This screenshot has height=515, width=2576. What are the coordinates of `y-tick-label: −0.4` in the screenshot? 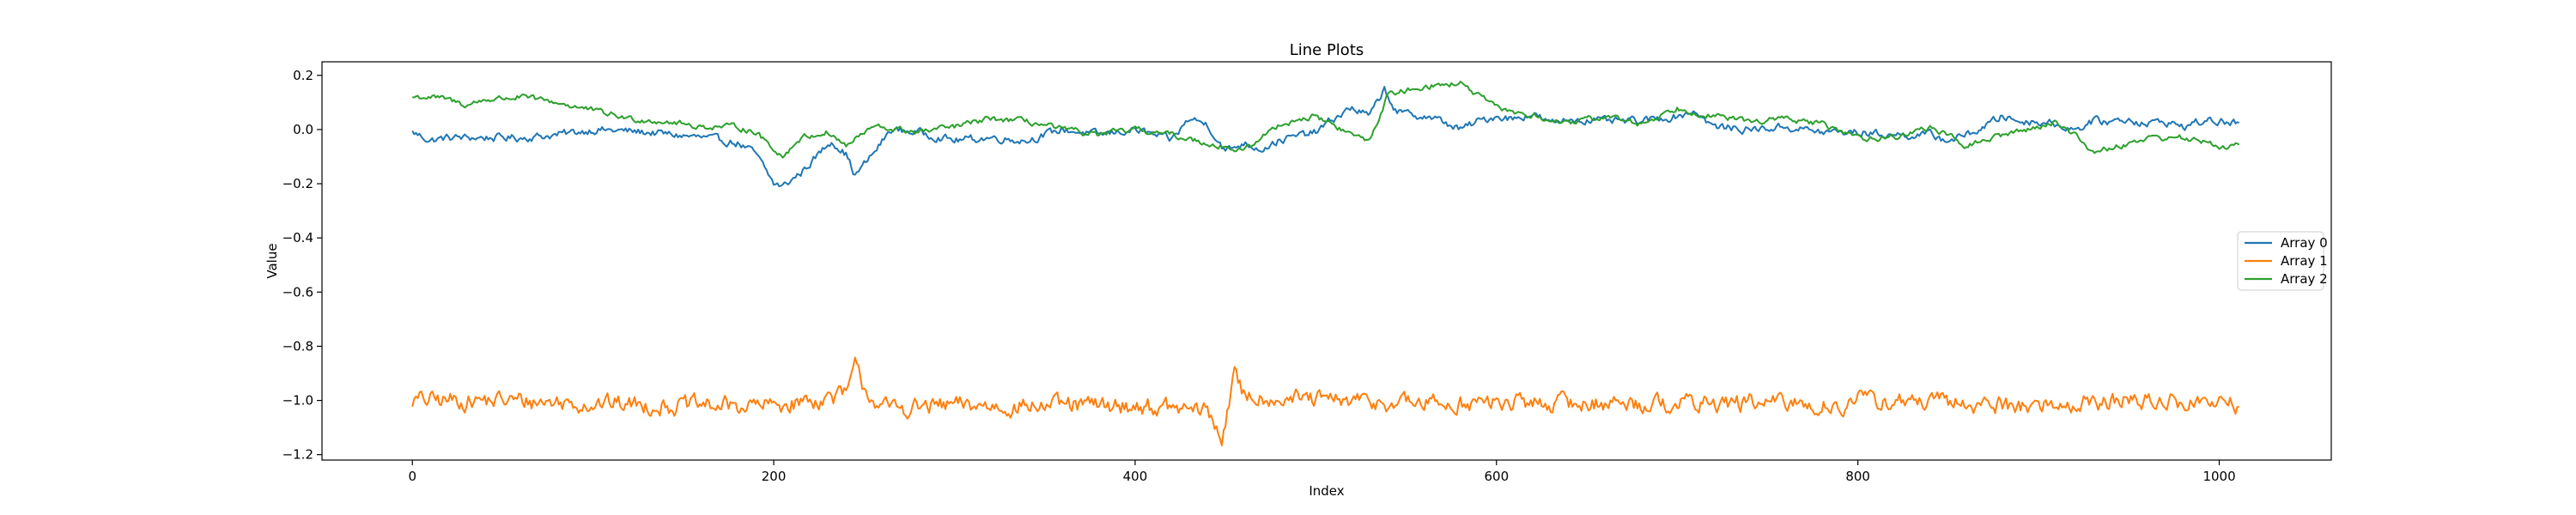 It's located at (298, 237).